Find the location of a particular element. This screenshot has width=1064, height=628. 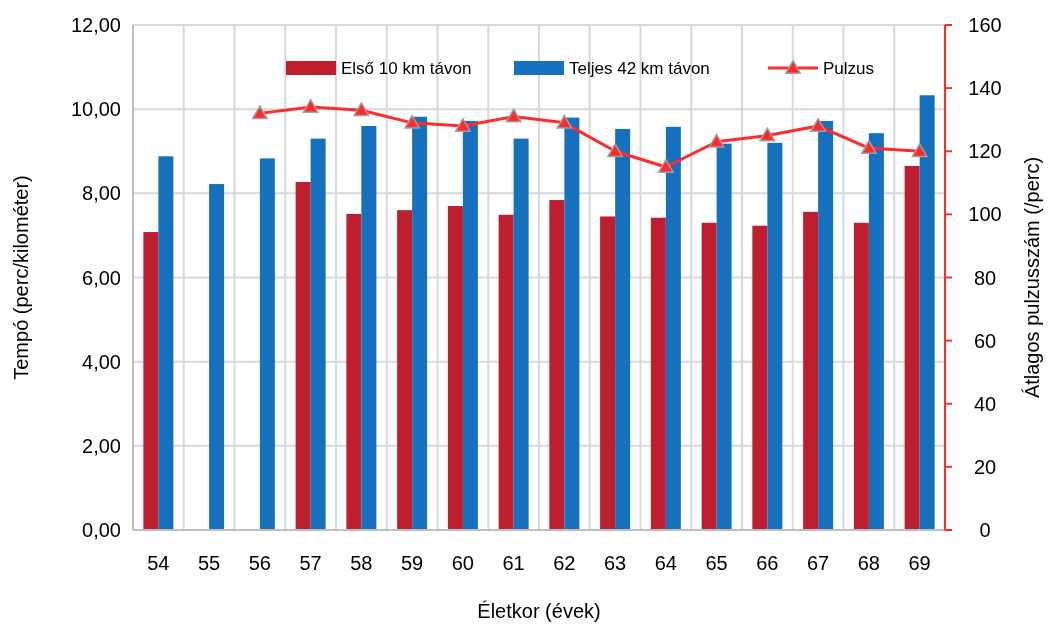

x-axis-title: Életkor (évek) is located at coordinates (539, 611).